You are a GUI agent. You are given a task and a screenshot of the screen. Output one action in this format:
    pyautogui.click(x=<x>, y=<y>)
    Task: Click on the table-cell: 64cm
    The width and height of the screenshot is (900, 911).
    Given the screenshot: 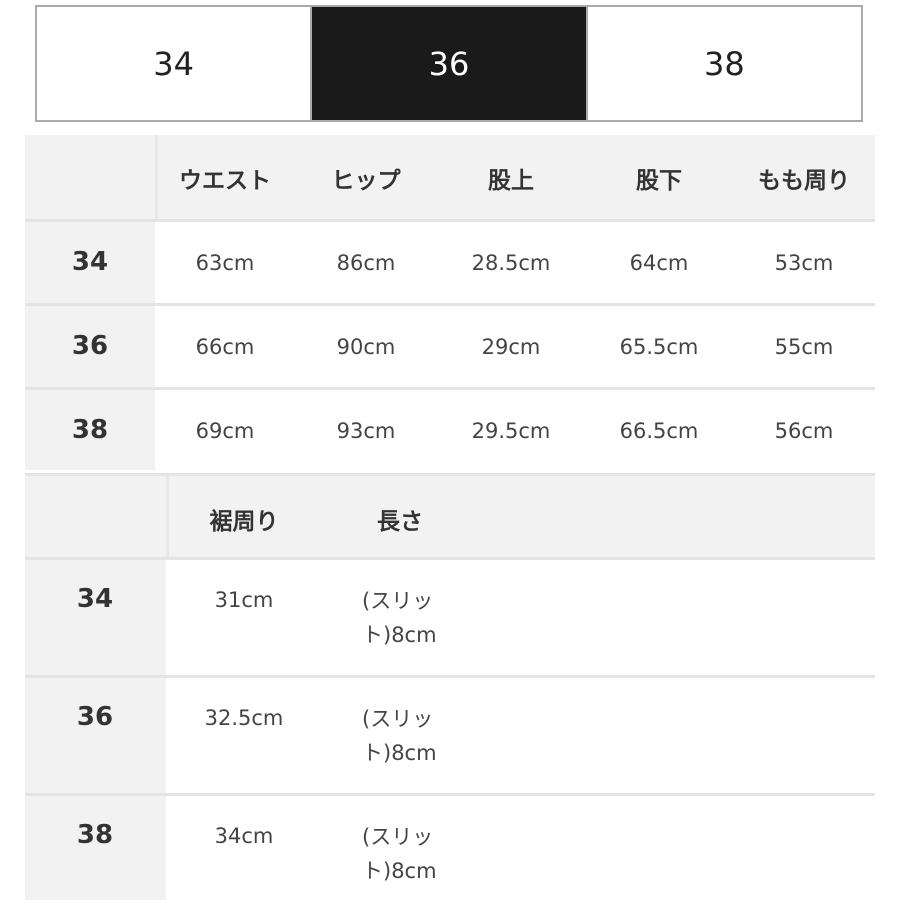 What is the action you would take?
    pyautogui.click(x=659, y=263)
    